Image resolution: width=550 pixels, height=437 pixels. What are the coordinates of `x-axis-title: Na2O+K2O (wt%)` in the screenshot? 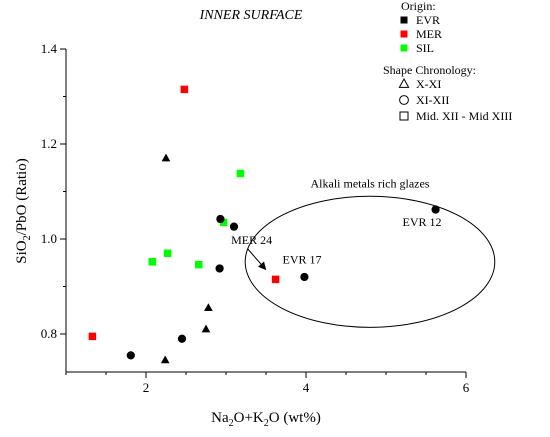 It's located at (266, 419).